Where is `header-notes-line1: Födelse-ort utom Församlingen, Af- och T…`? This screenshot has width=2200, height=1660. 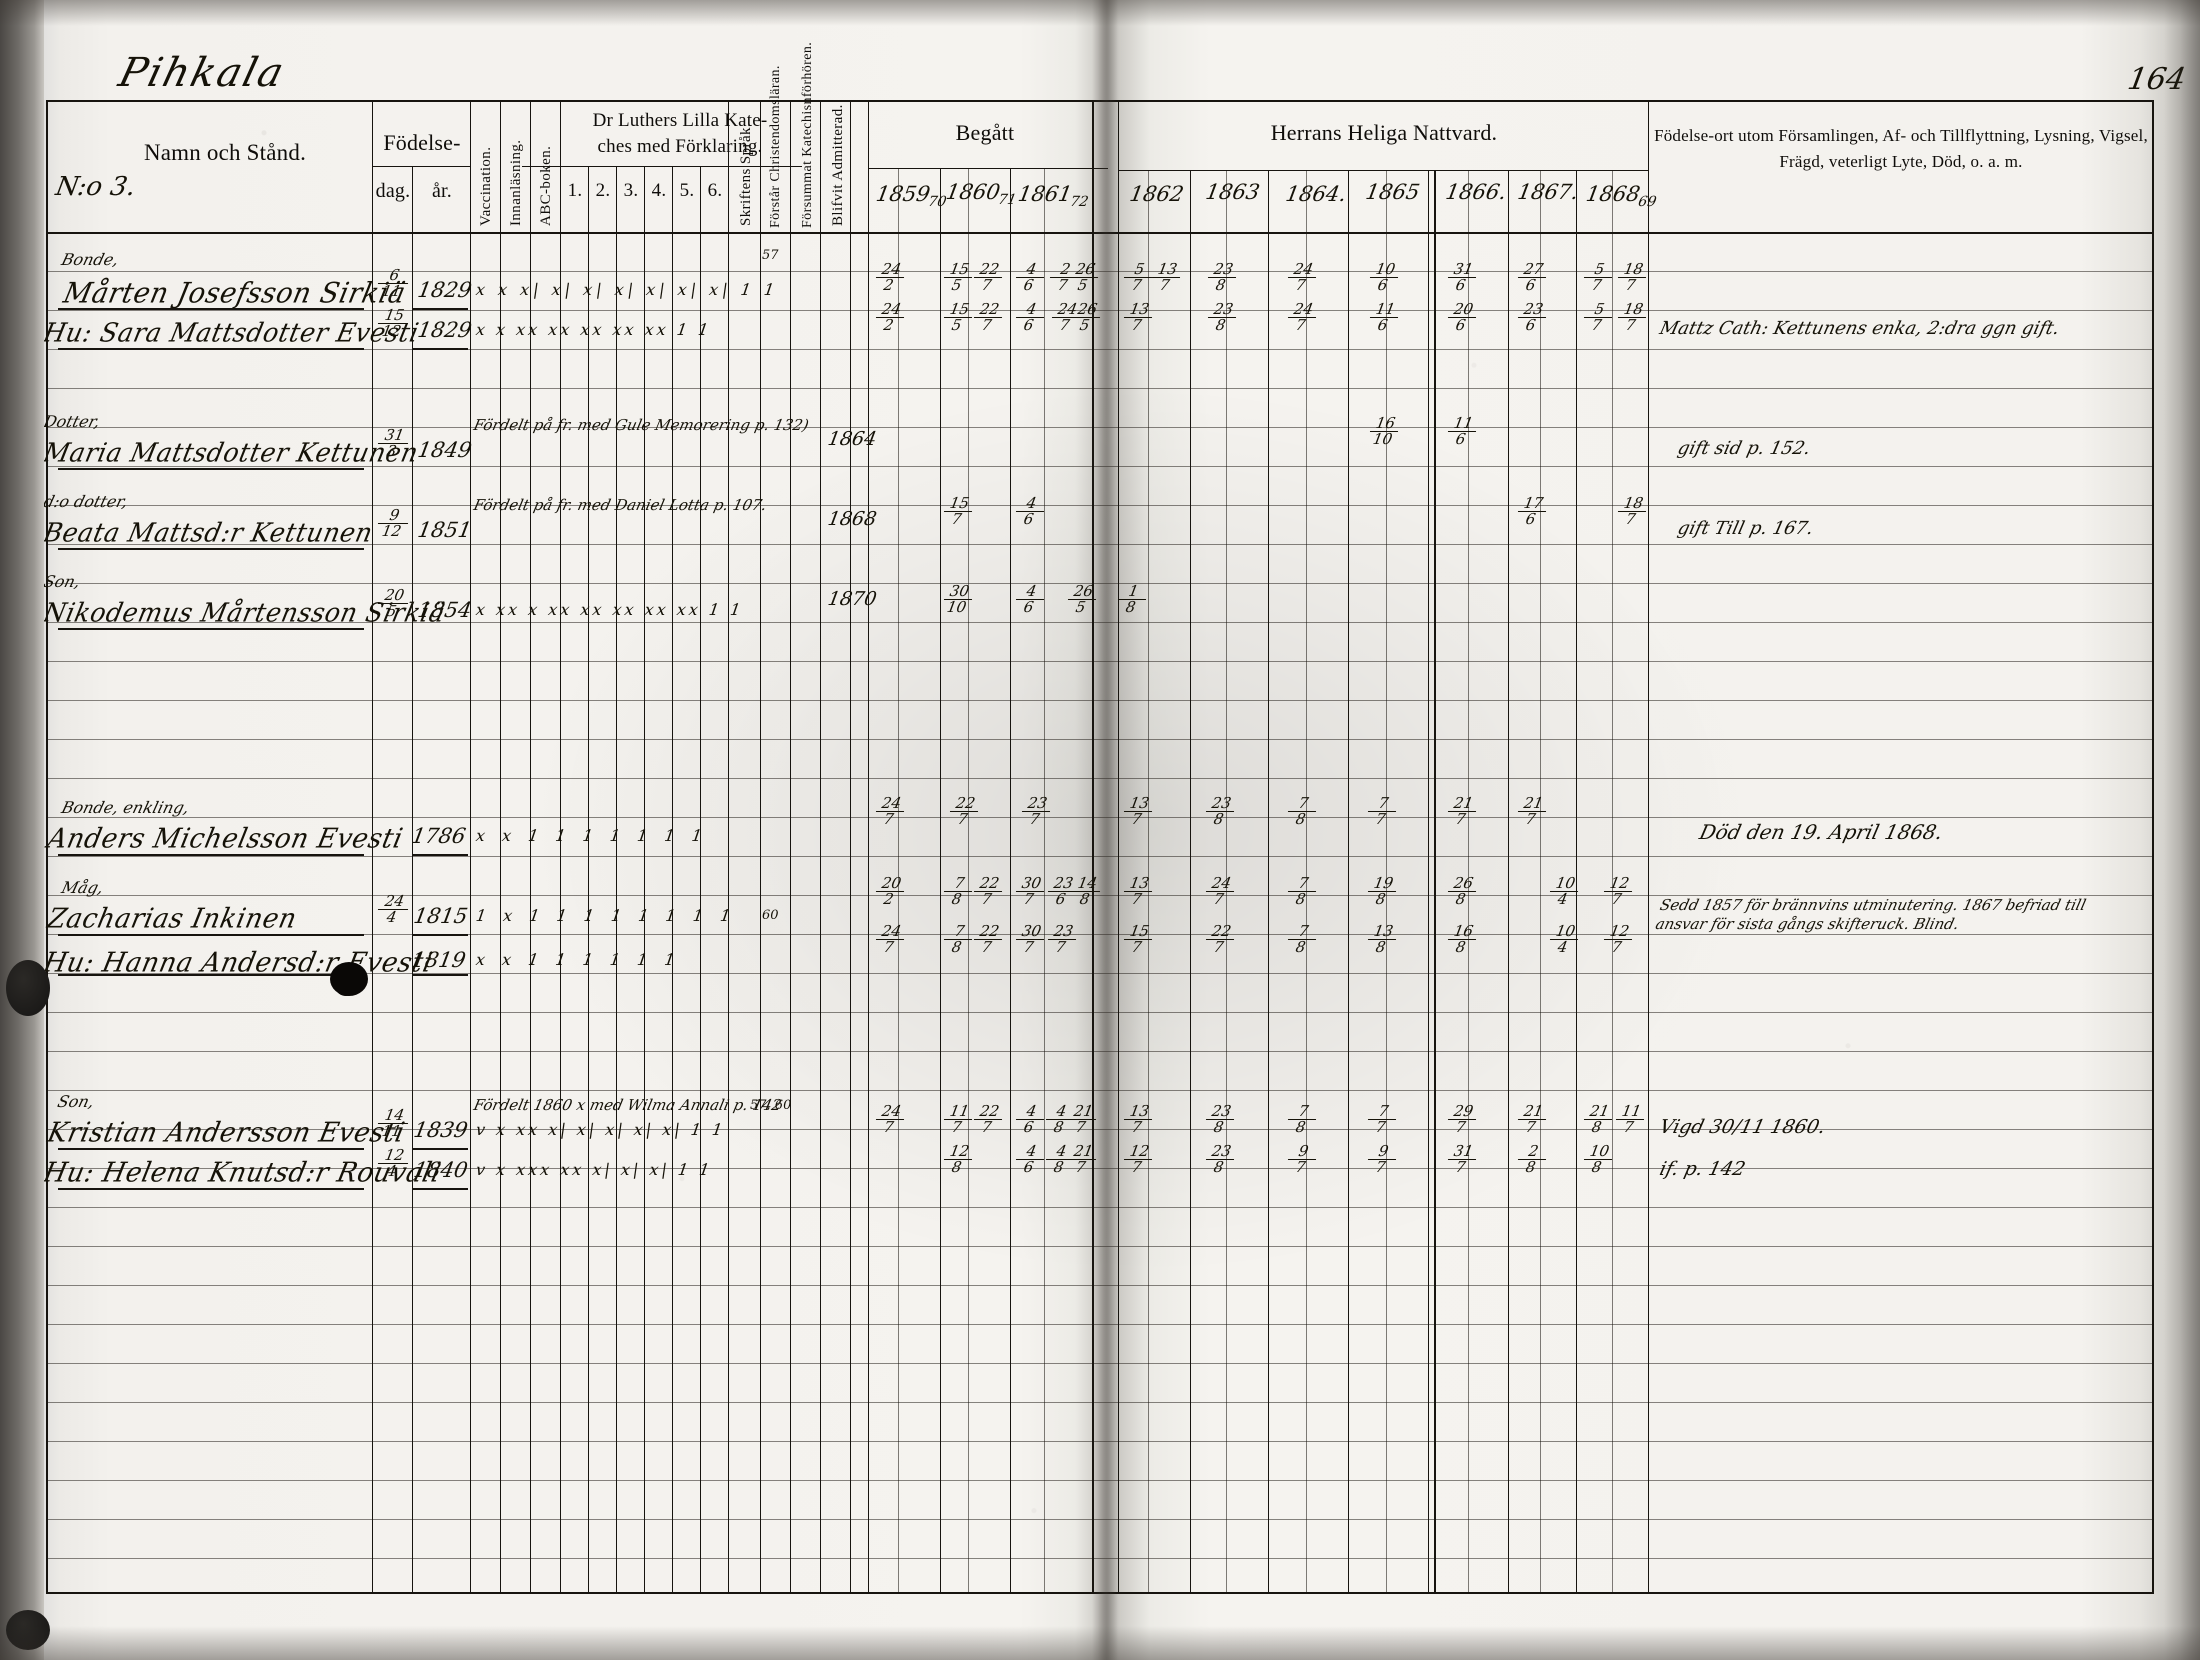 header-notes-line1: Födelse-ort utom Församlingen, Af- och T… is located at coordinates (1901, 135).